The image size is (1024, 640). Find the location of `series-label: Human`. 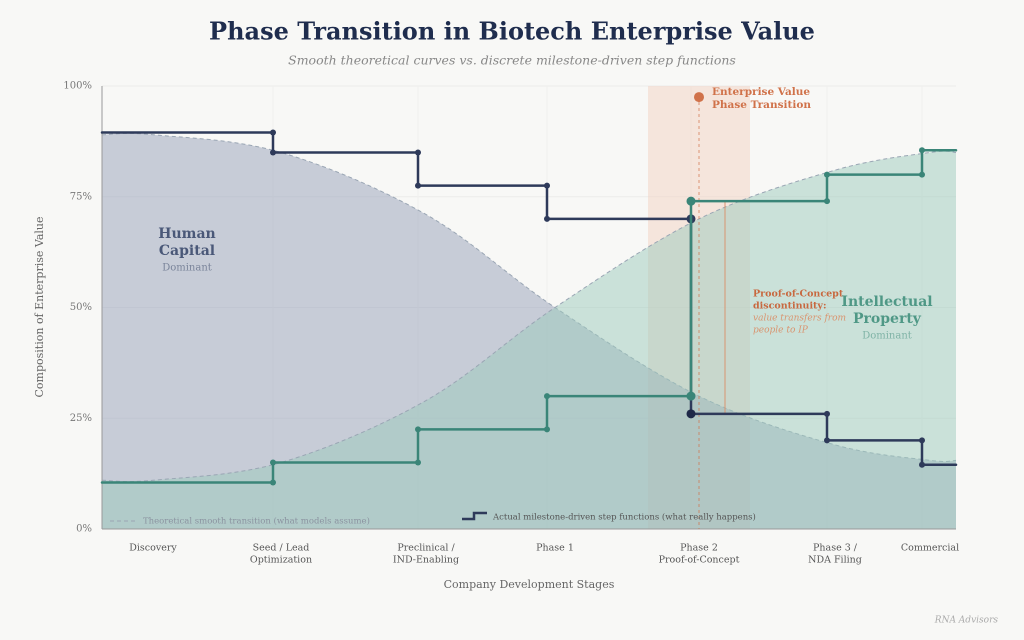

series-label: Human is located at coordinates (186, 234).